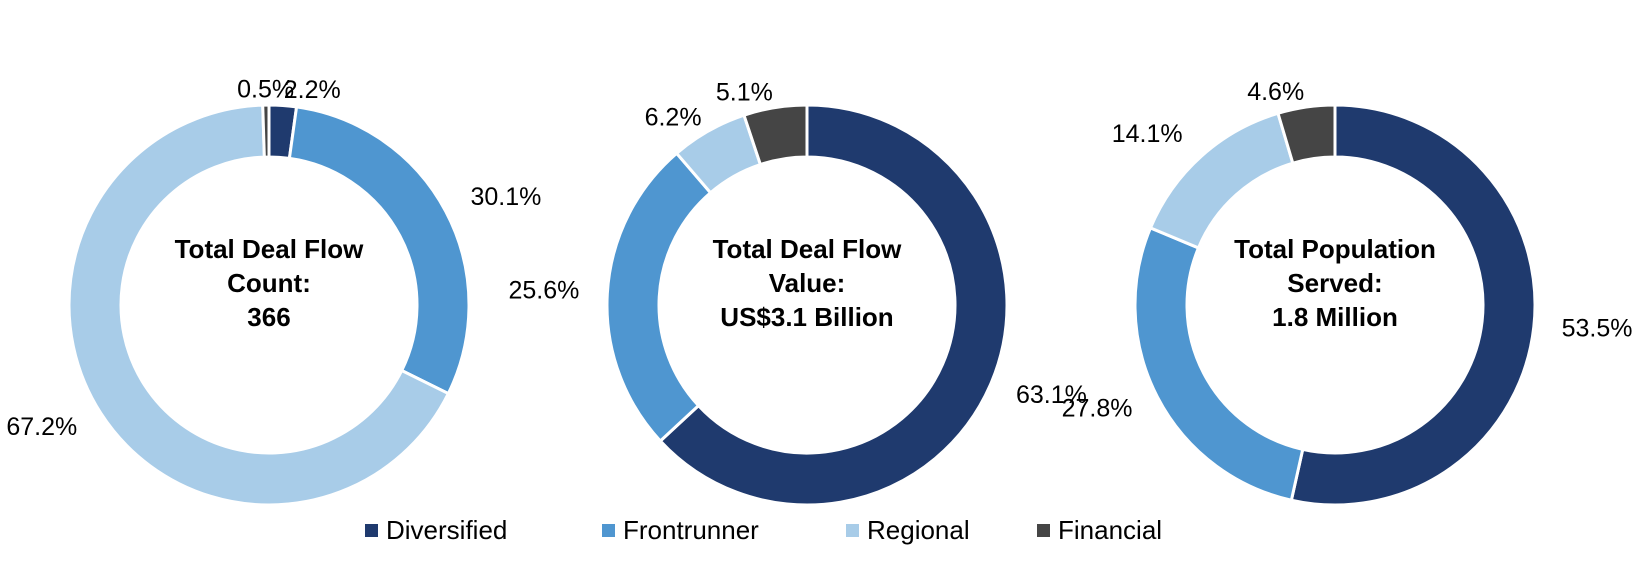  I want to click on data-label: 27.8%, so click(1097, 408).